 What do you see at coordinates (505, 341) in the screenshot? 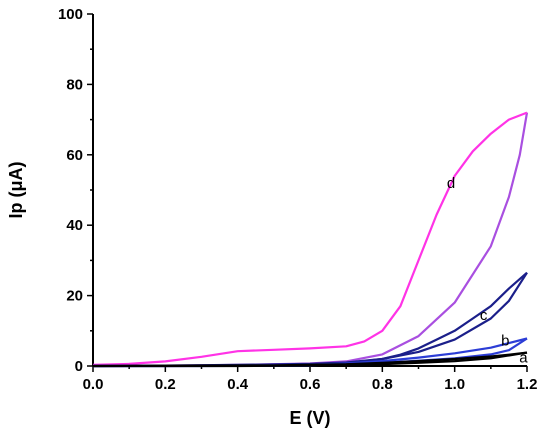
I see `curve-label-b: b` at bounding box center [505, 341].